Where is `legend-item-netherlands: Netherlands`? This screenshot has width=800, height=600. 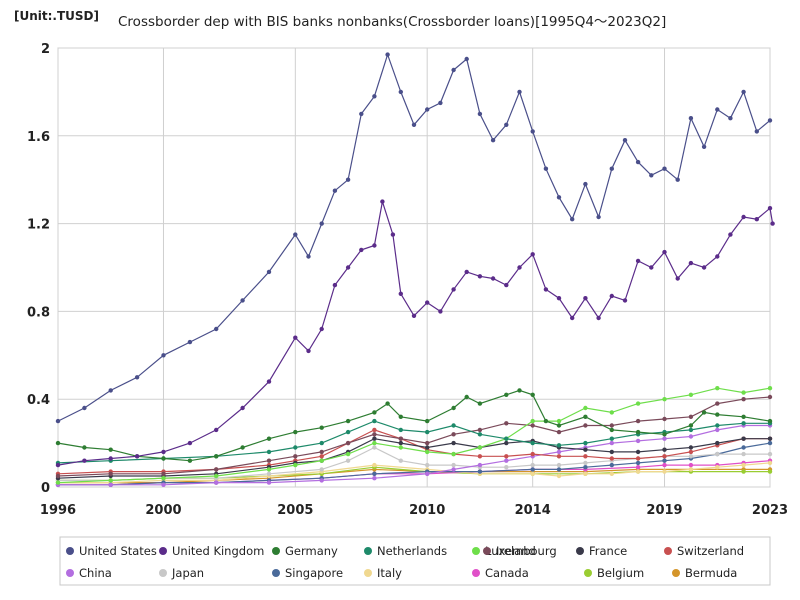
legend-item-netherlands: Netherlands is located at coordinates (405, 551).